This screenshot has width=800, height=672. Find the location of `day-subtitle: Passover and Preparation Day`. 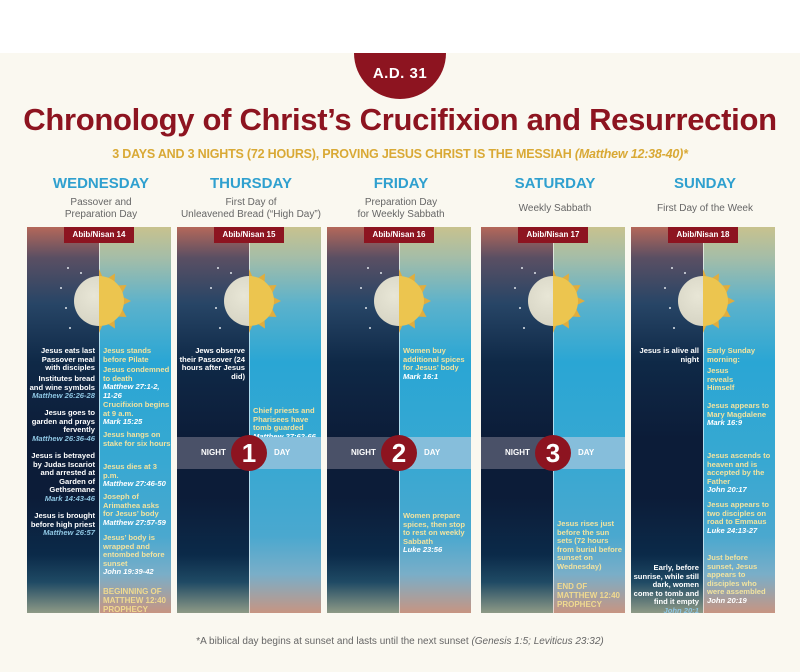

day-subtitle: Passover and Preparation Day is located at coordinates (101, 208).